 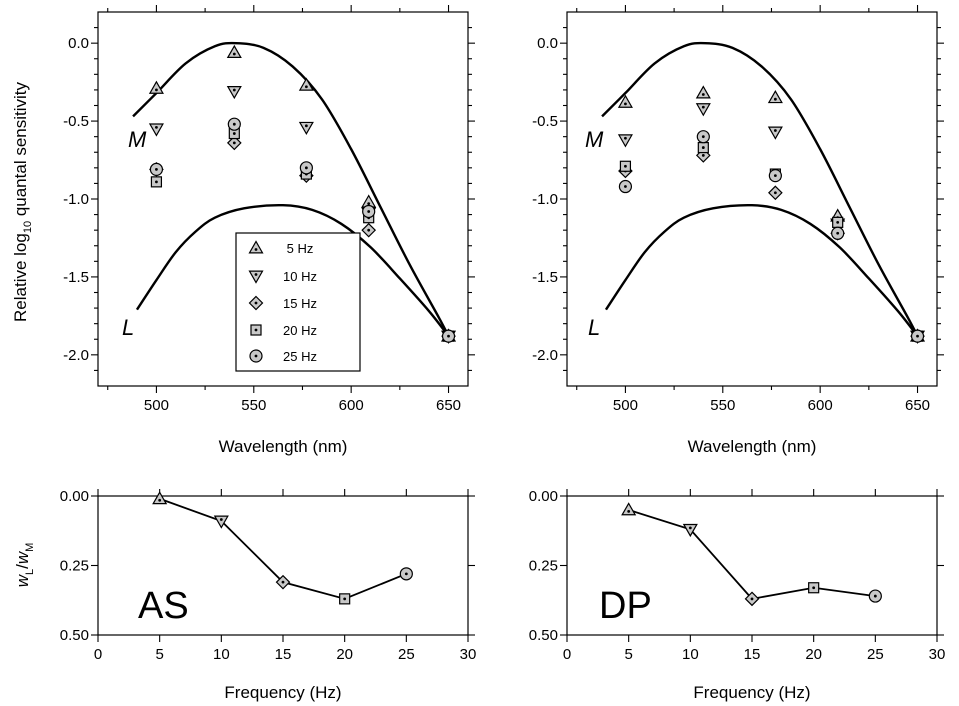 I want to click on legend-symbol-15hz, so click(x=256, y=303).